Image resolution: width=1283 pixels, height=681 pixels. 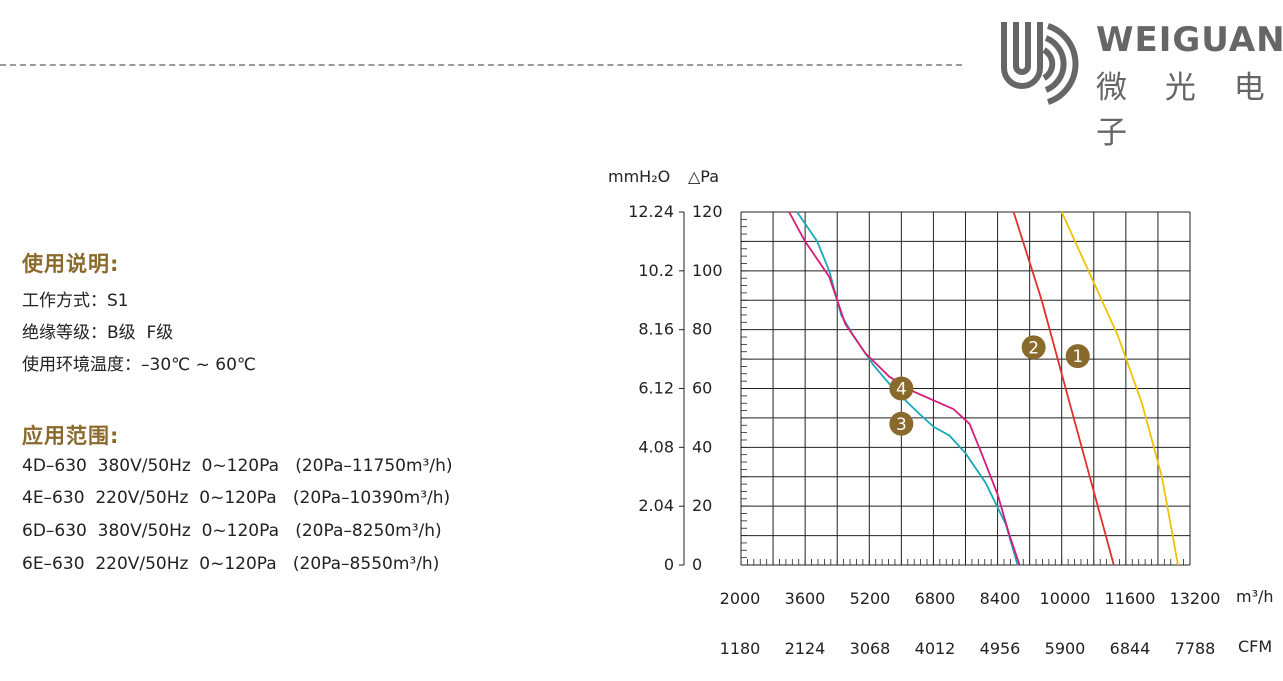 What do you see at coordinates (702, 388) in the screenshot?
I see `y-tick-label-pa: 60` at bounding box center [702, 388].